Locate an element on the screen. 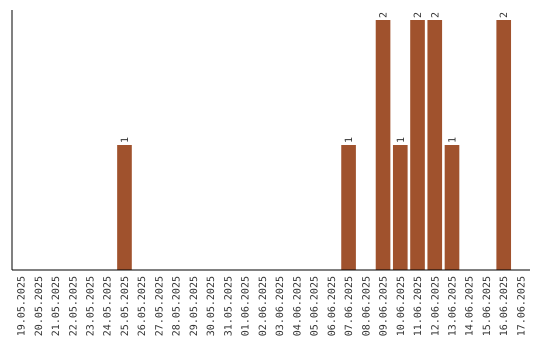 The image size is (540, 340). x-tick-label: 14.06.2025 is located at coordinates (470, 306).